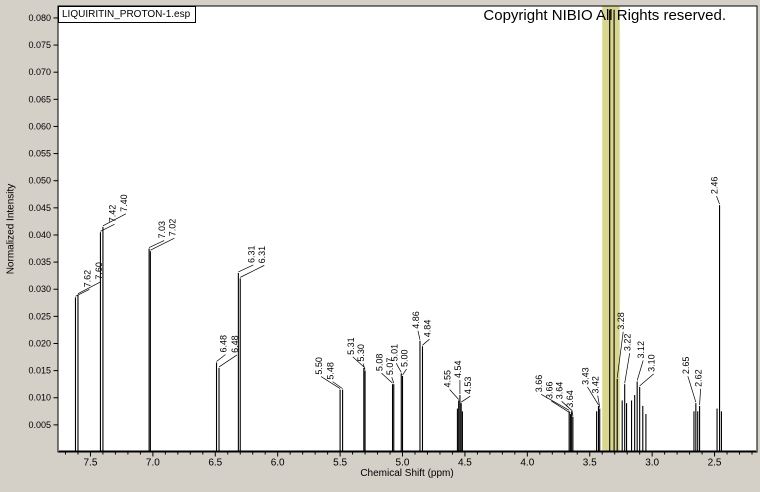  I want to click on peak-label: 2.65, so click(686, 366).